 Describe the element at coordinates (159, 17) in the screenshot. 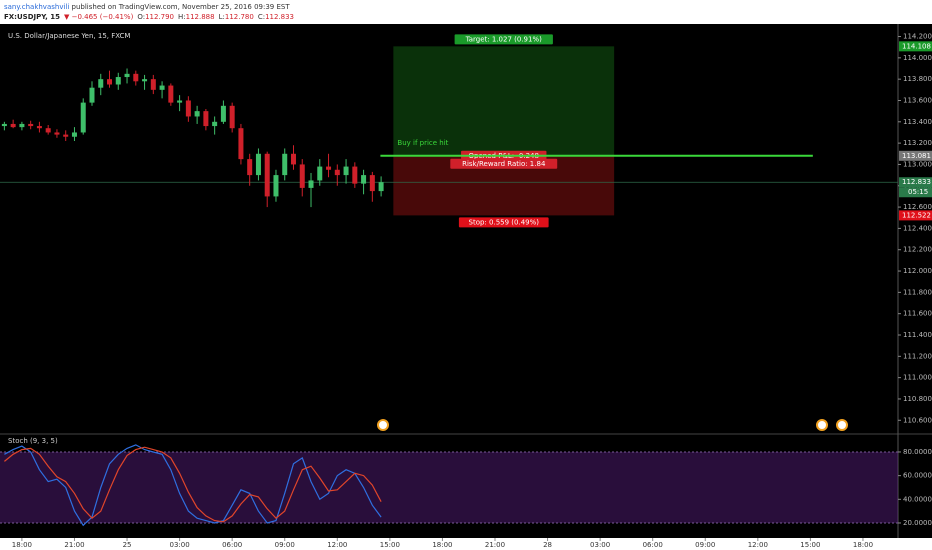

I see `ohlc-value: 112.790` at that location.